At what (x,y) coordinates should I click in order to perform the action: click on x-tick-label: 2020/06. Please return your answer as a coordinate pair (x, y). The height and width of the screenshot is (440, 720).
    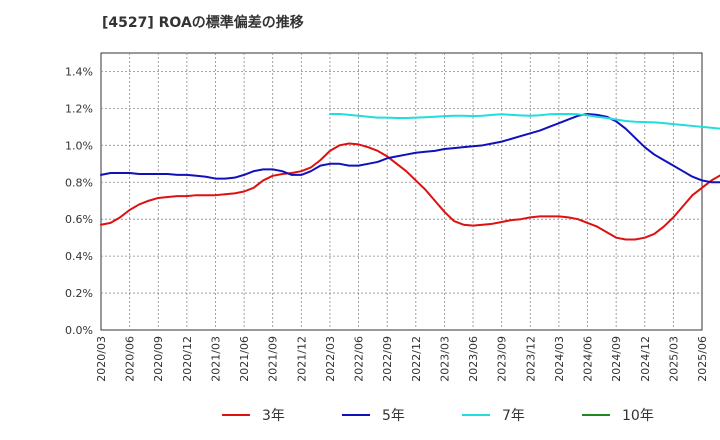
    Looking at the image, I should click on (130, 359).